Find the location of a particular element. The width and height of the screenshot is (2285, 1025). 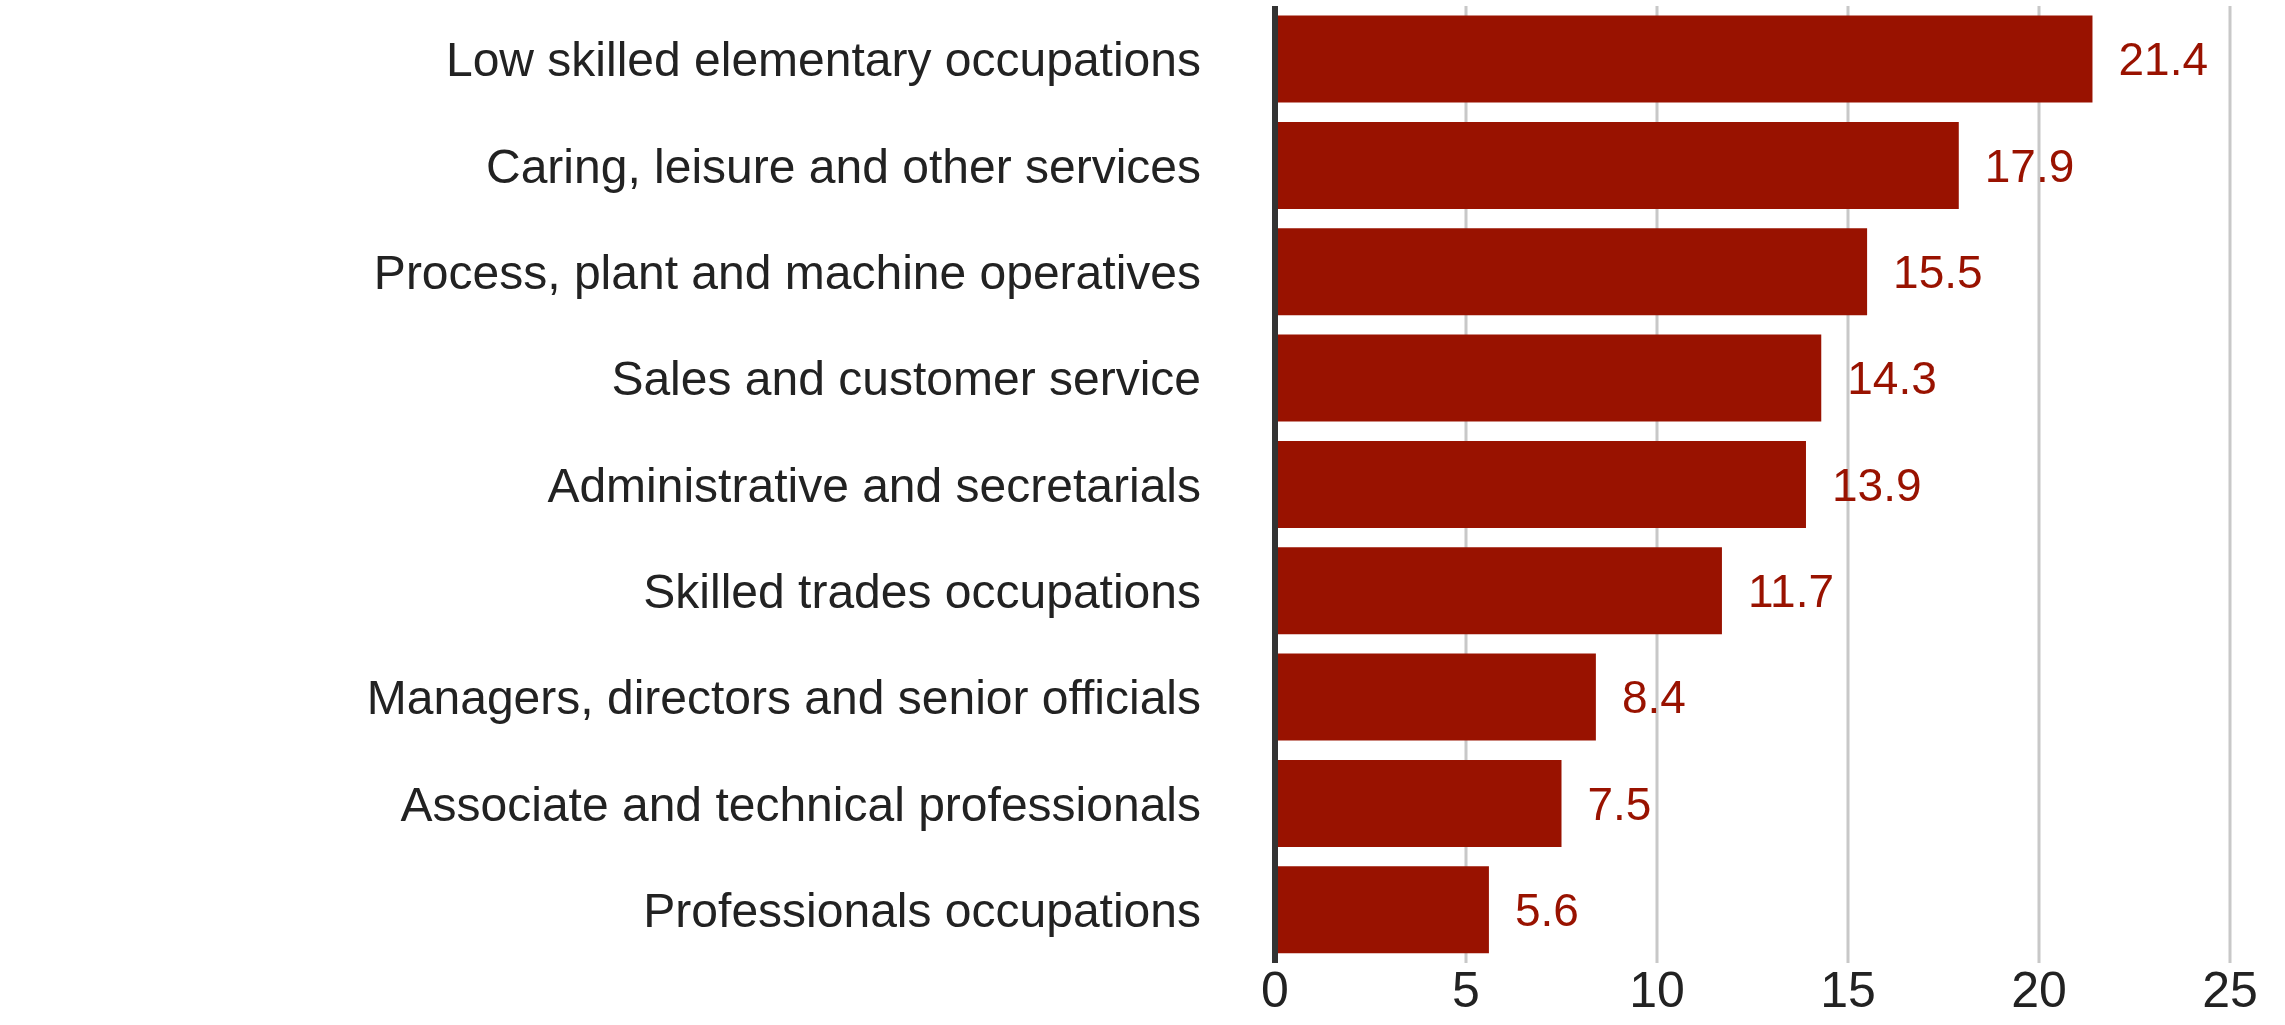

x-tick-label: 15 is located at coordinates (1848, 989).